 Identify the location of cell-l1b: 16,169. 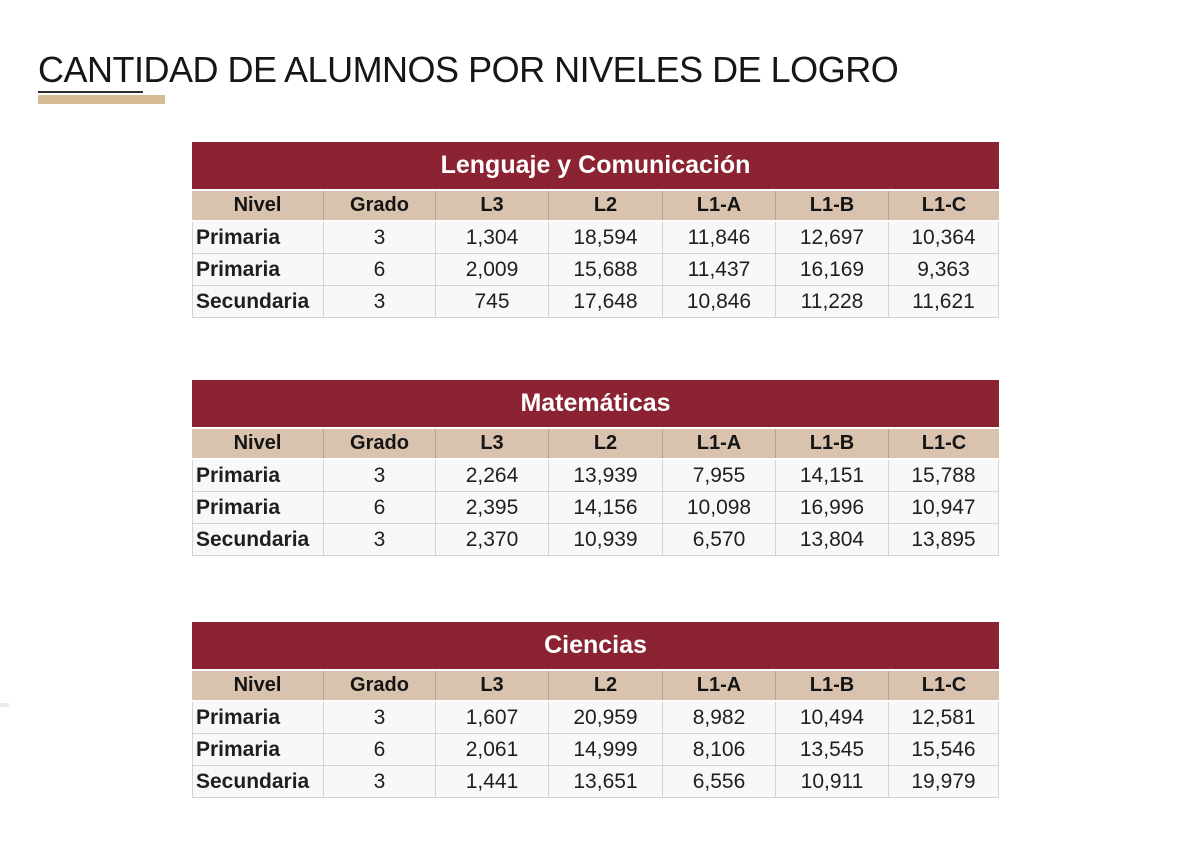
(832, 269).